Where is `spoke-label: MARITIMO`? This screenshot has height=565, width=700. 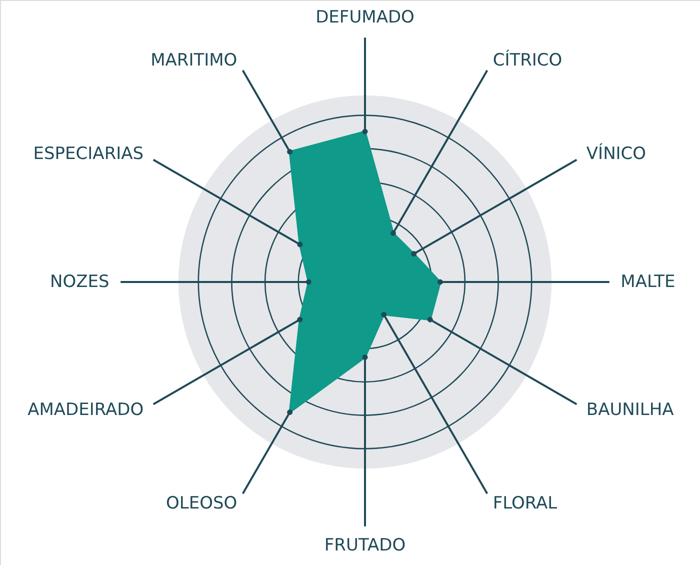 spoke-label: MARITIMO is located at coordinates (194, 60).